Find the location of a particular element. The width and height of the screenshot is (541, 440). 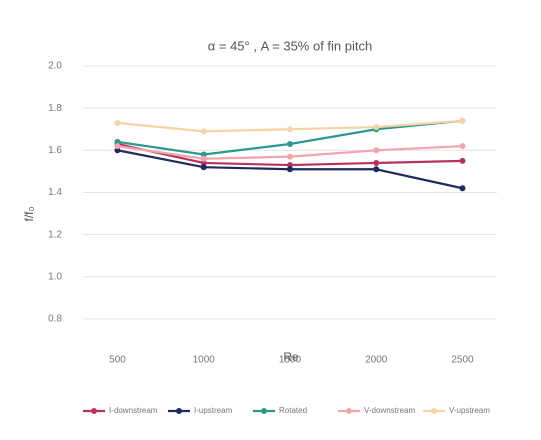

legend-label: V-downstream is located at coordinates (389, 410).